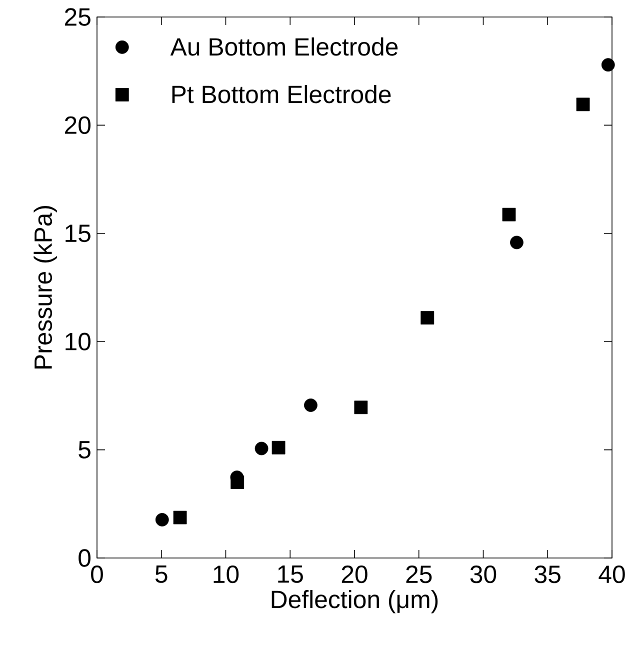 This screenshot has width=626, height=651. Describe the element at coordinates (483, 575) in the screenshot. I see `x-tick-label: 30` at that location.